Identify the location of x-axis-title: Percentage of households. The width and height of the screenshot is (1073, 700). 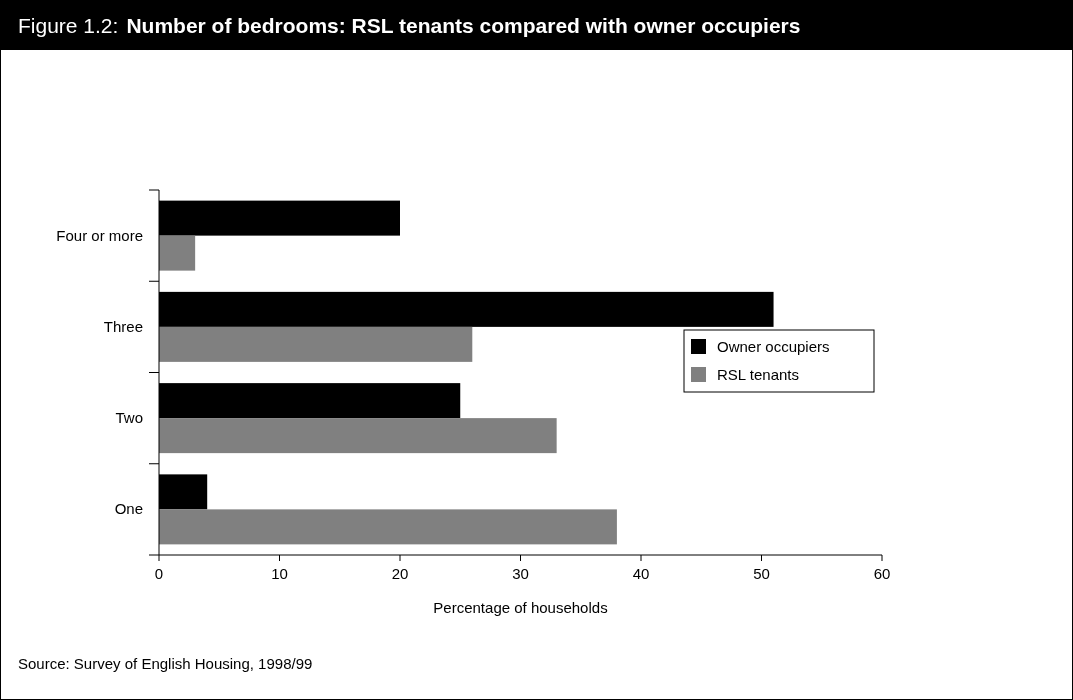
(520, 607).